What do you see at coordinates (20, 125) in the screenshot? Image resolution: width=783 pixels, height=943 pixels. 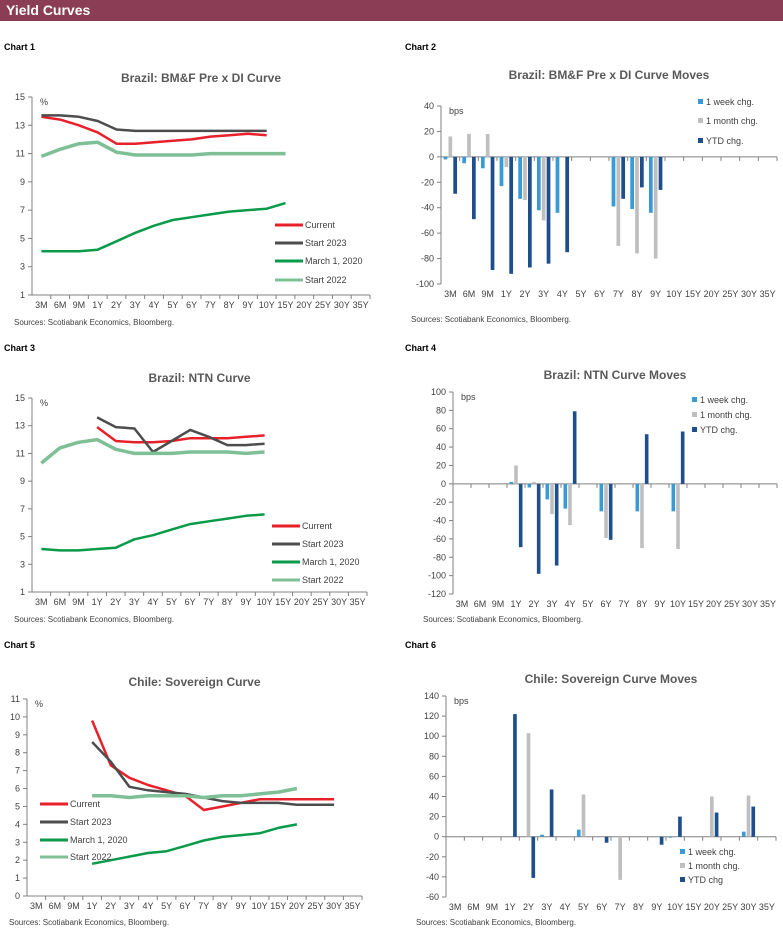 I see `y-tick-label: 13` at bounding box center [20, 125].